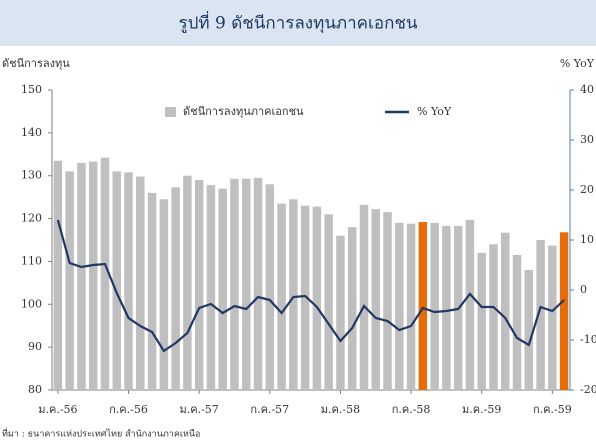 The width and height of the screenshot is (596, 444). Describe the element at coordinates (587, 239) in the screenshot. I see `y2-tick-label: 10` at that location.